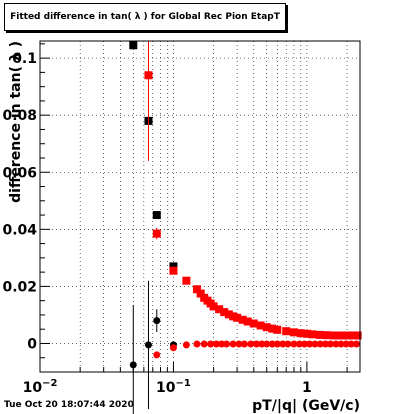 The image size is (400, 414). Describe the element at coordinates (307, 388) in the screenshot. I see `x-tick-label: 1` at that location.